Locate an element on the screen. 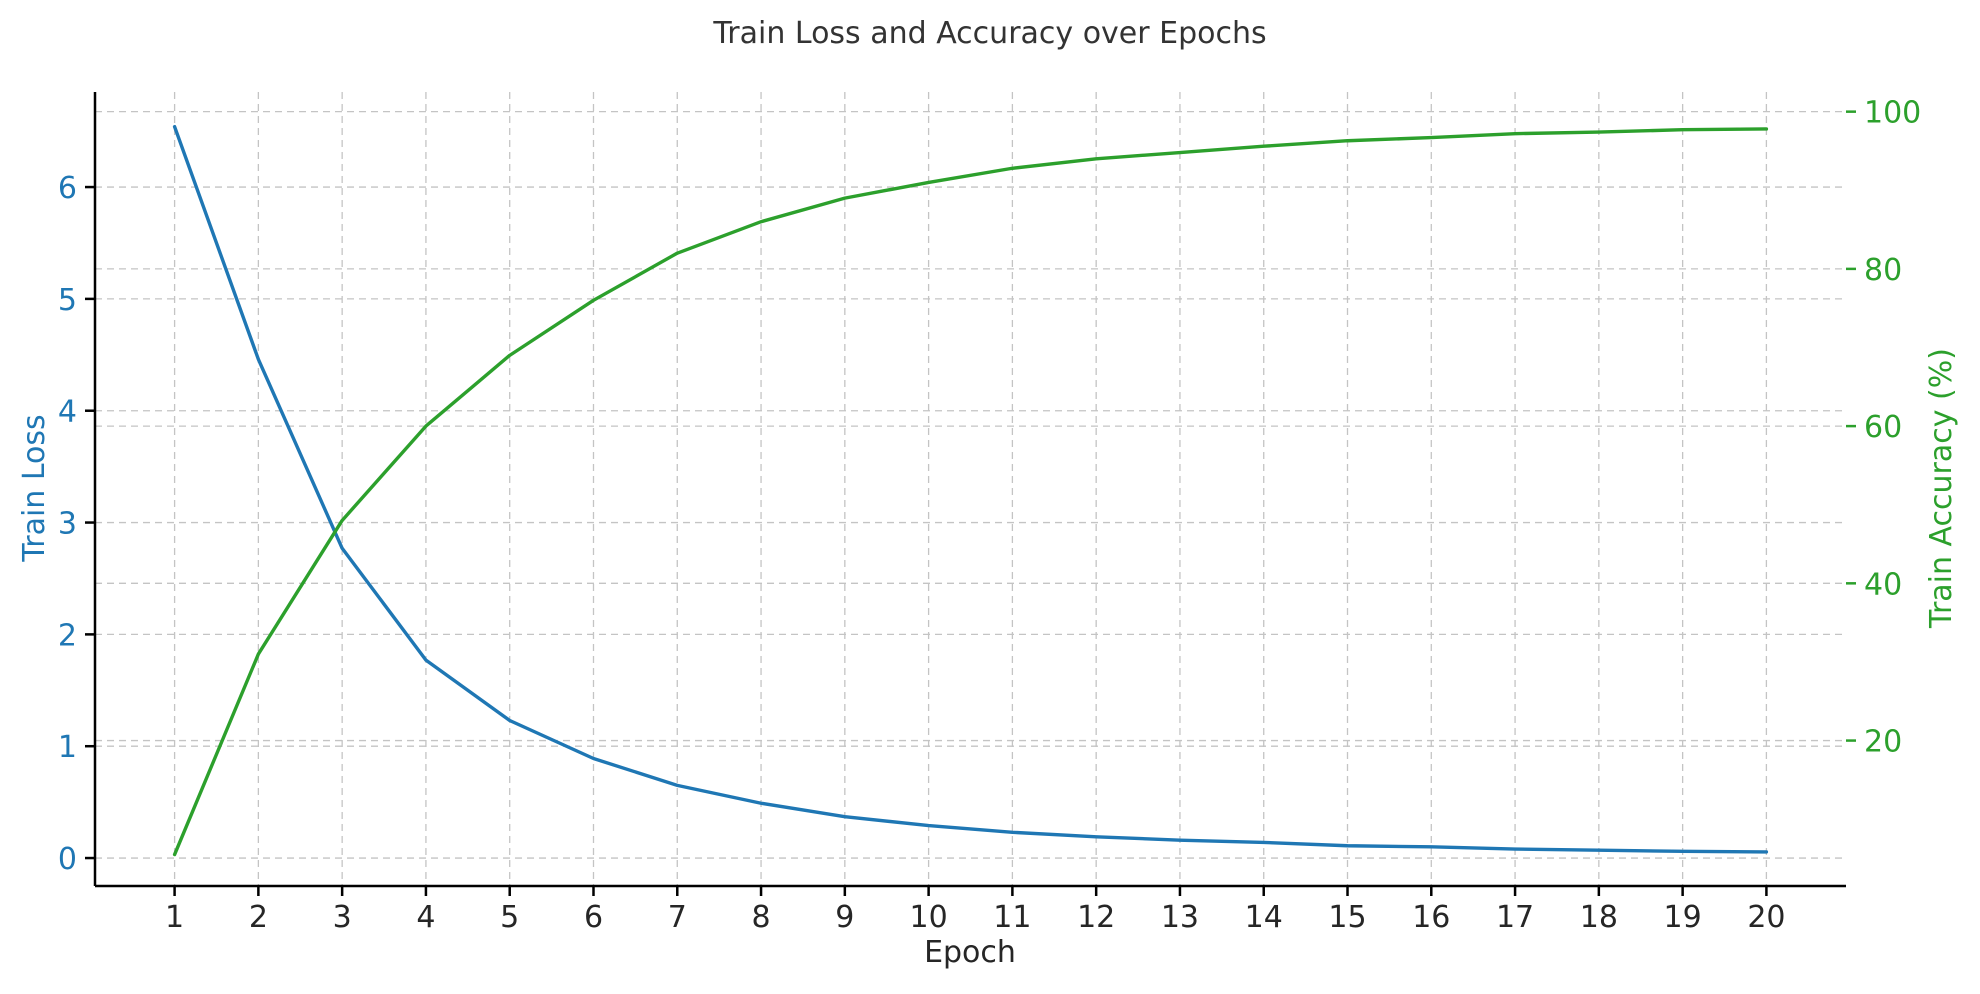  x-tick-label: 7 is located at coordinates (677, 917).